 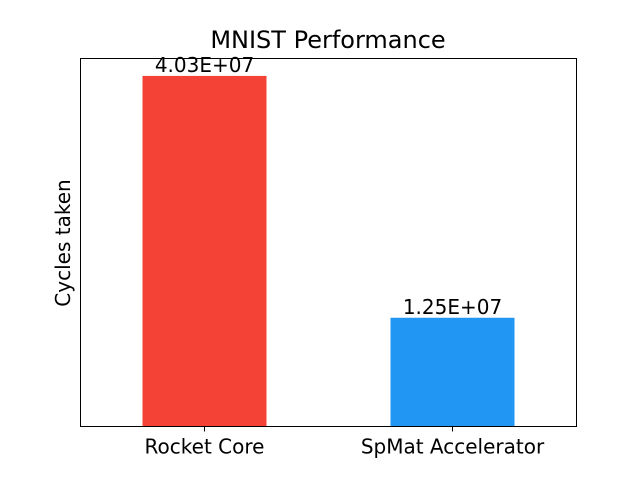 I want to click on bar-value-label: 1.25E+07, so click(x=452, y=307).